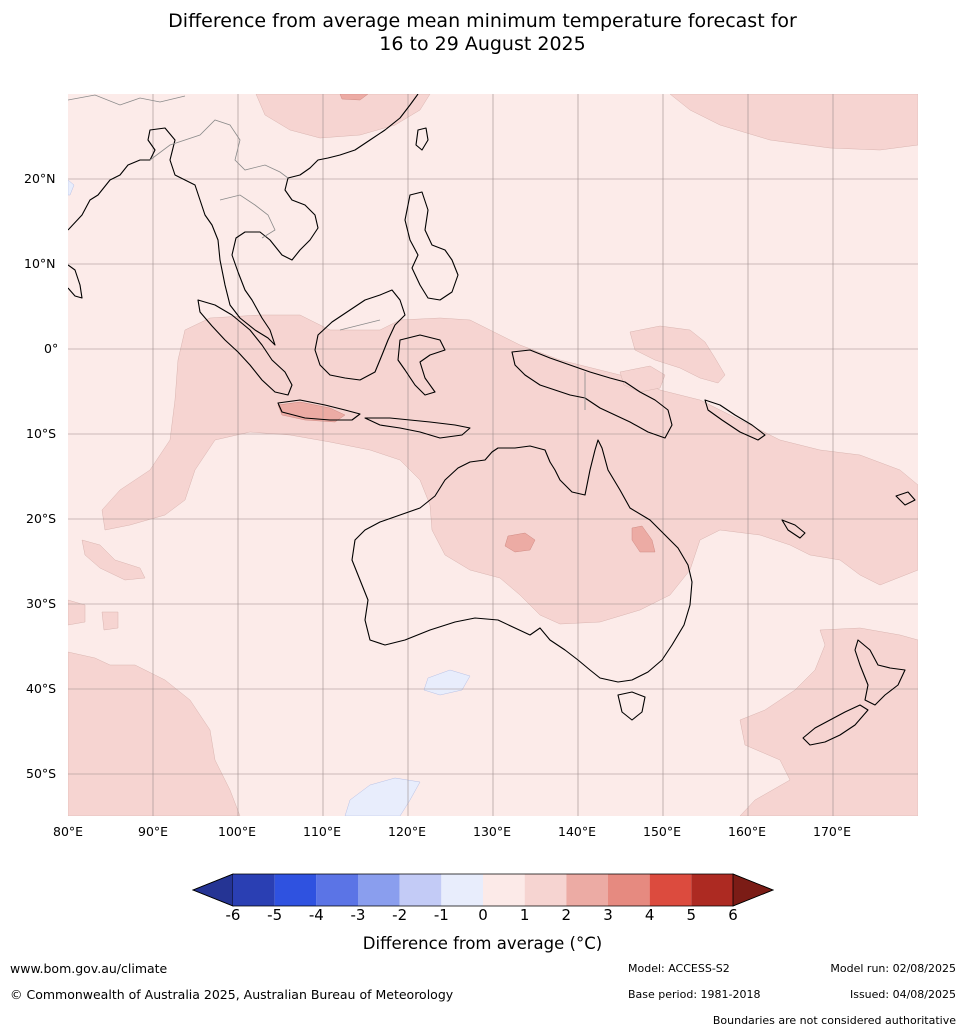 This screenshot has width=965, height=1035. I want to click on border-china-north, so click(127, 100).